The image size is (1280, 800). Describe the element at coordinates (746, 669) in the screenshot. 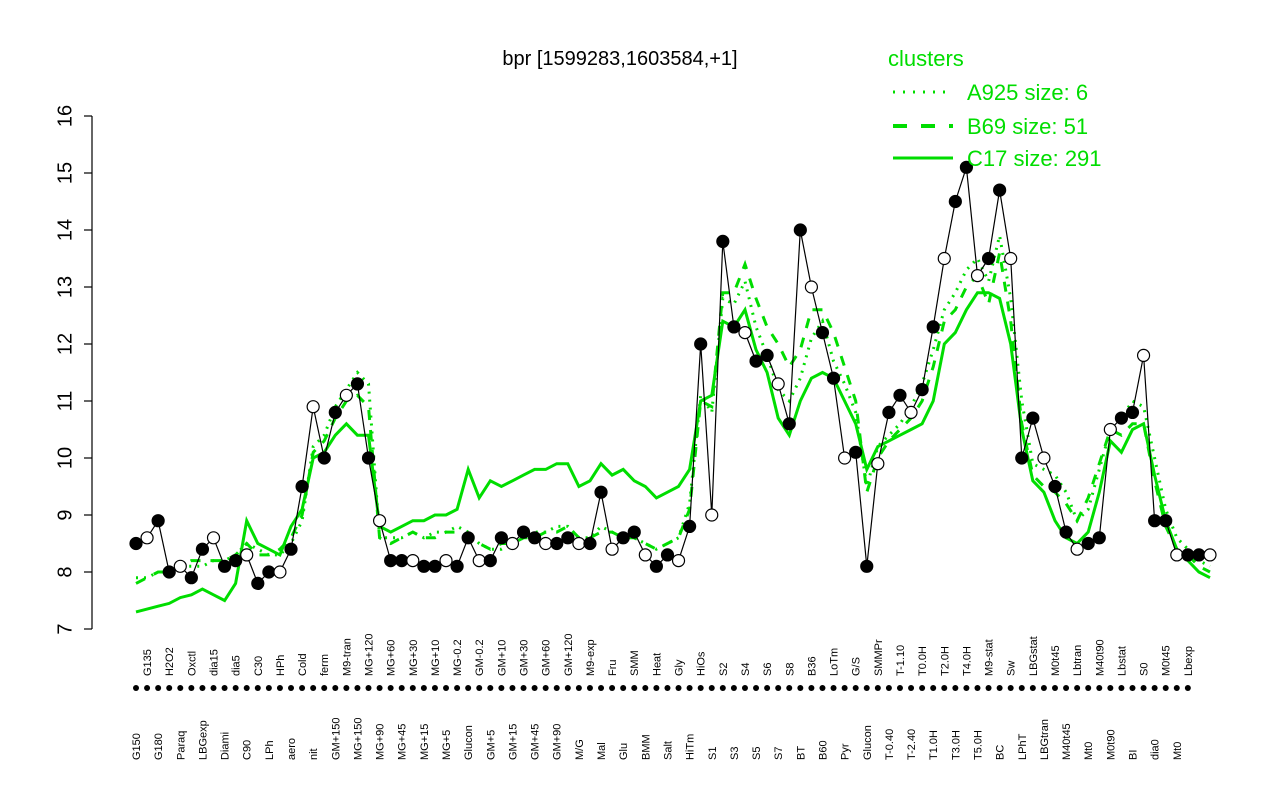

I see `x-tick-label: S4` at that location.